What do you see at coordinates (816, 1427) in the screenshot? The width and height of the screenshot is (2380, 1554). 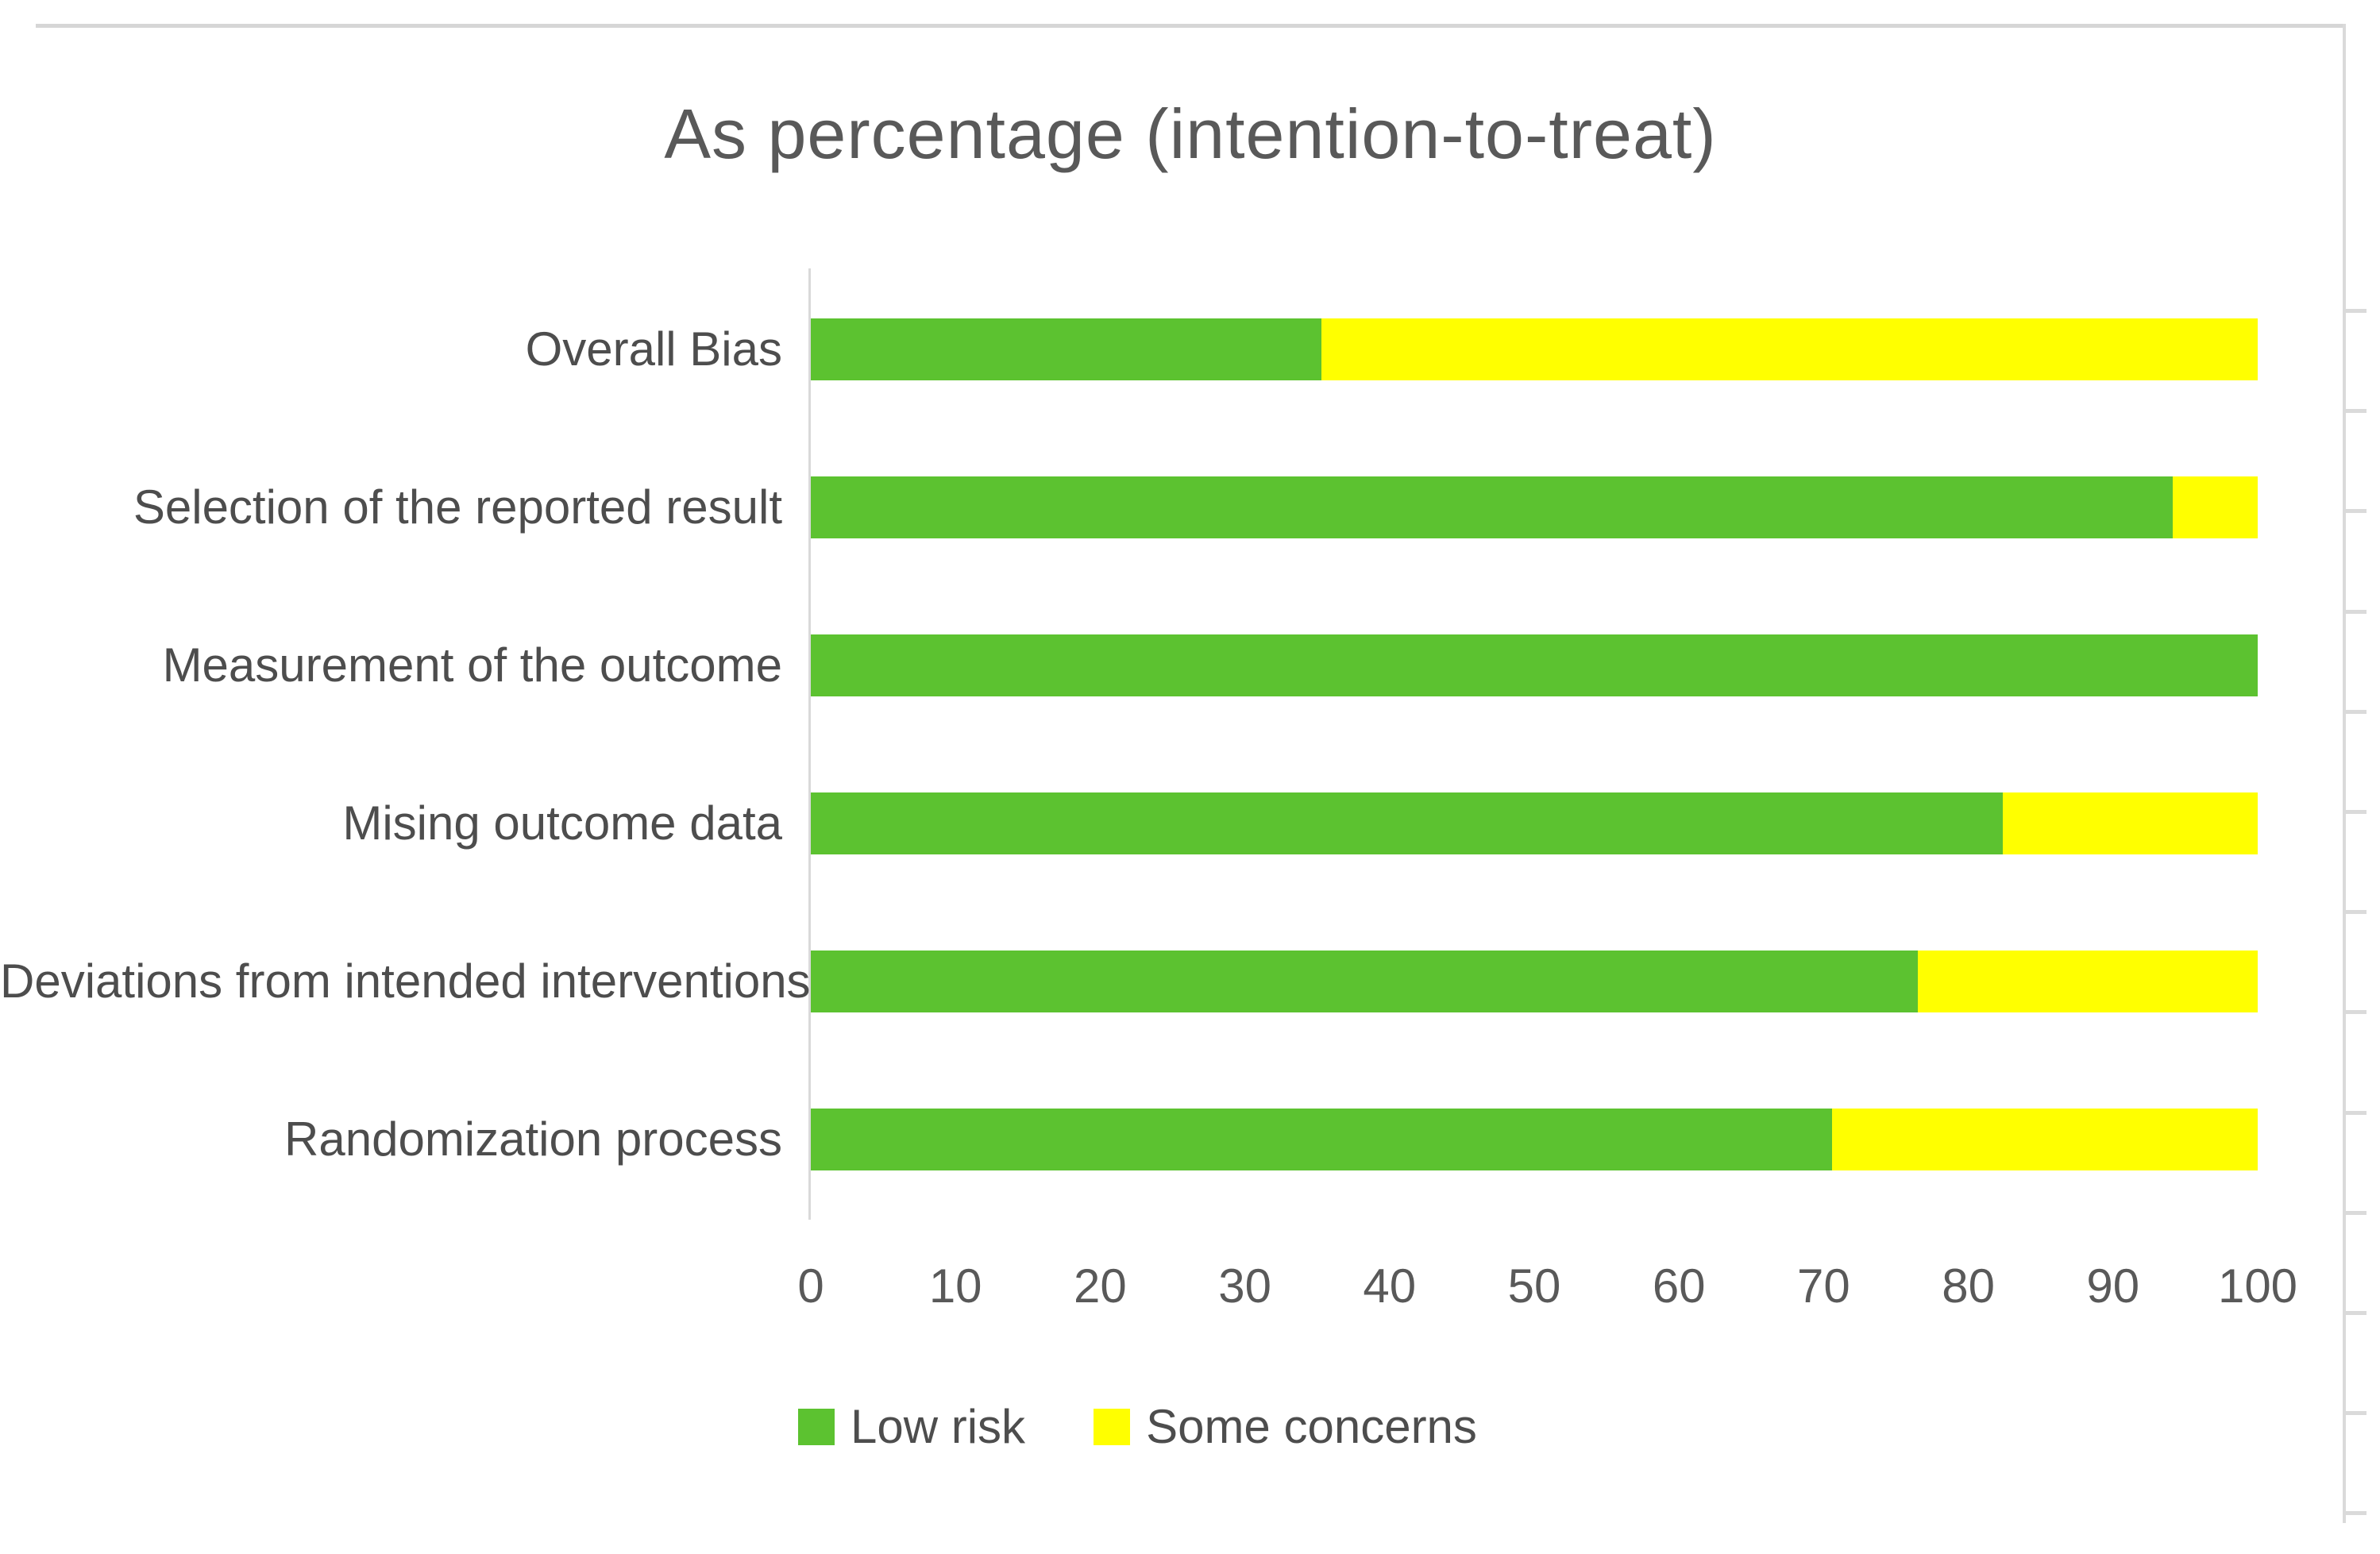 I see `low-risk-swatch-icon` at bounding box center [816, 1427].